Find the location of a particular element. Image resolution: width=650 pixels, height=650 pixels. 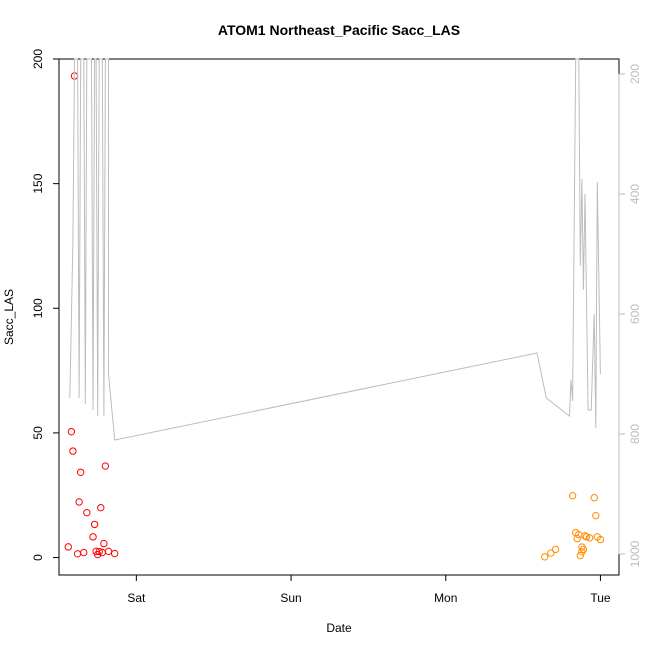

x-axis: Sat Sun Mon Tue is located at coordinates (369, 589).